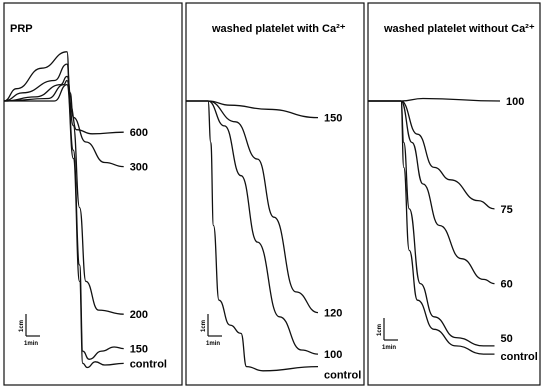  I want to click on series-label-50: 50, so click(507, 339).